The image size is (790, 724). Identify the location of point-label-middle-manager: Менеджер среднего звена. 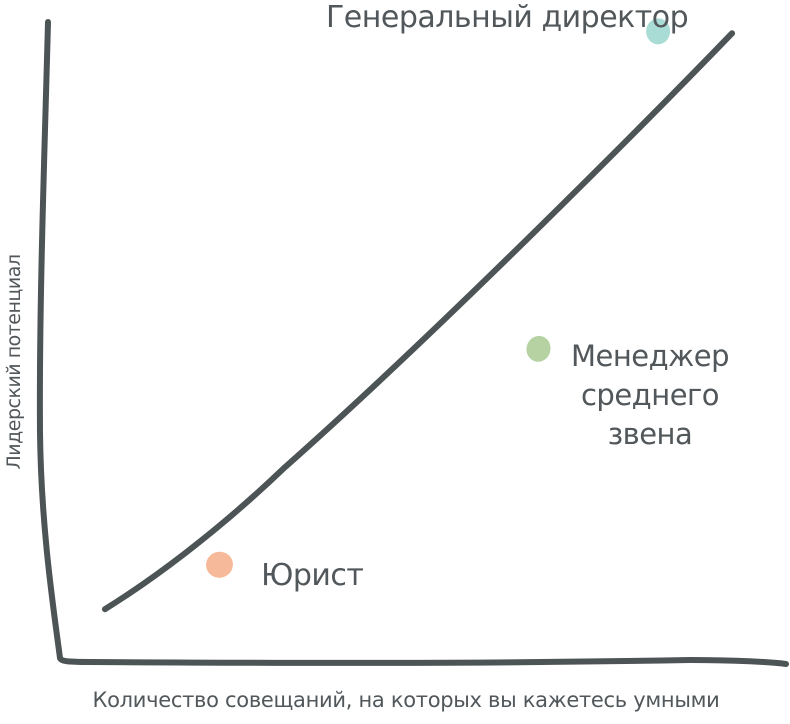
(650, 395).